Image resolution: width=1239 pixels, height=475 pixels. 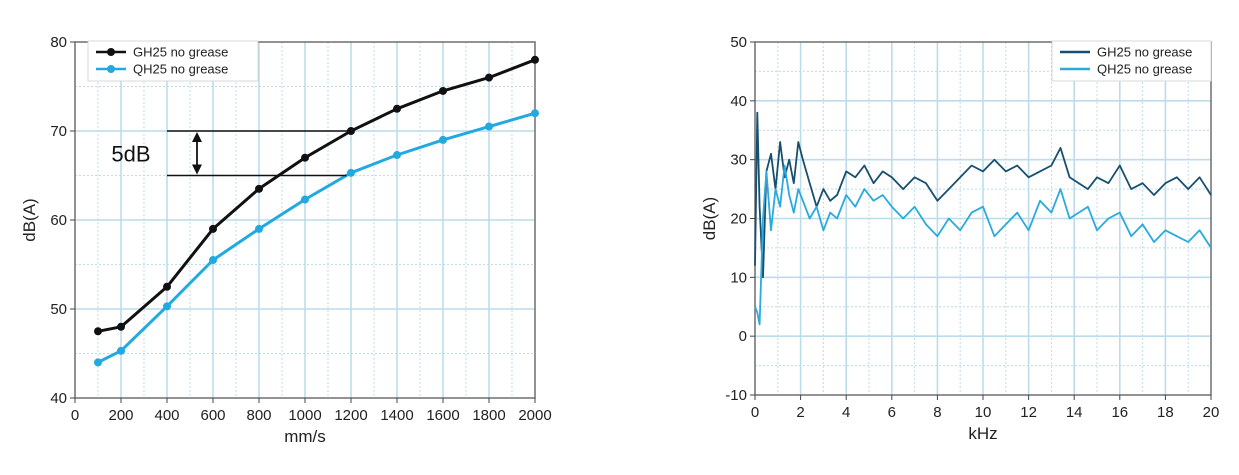 What do you see at coordinates (736, 395) in the screenshot?
I see `y-tick-label: -10` at bounding box center [736, 395].